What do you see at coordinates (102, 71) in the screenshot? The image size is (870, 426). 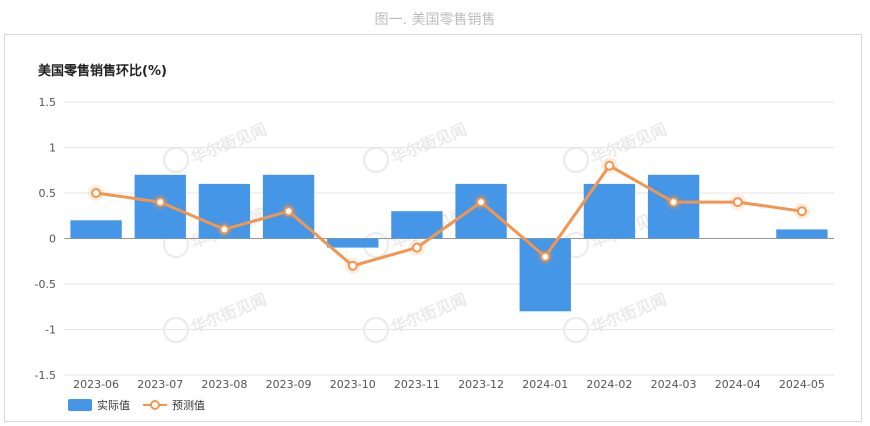 I see `chart-title: 美国零售销售环比(%)` at bounding box center [102, 71].